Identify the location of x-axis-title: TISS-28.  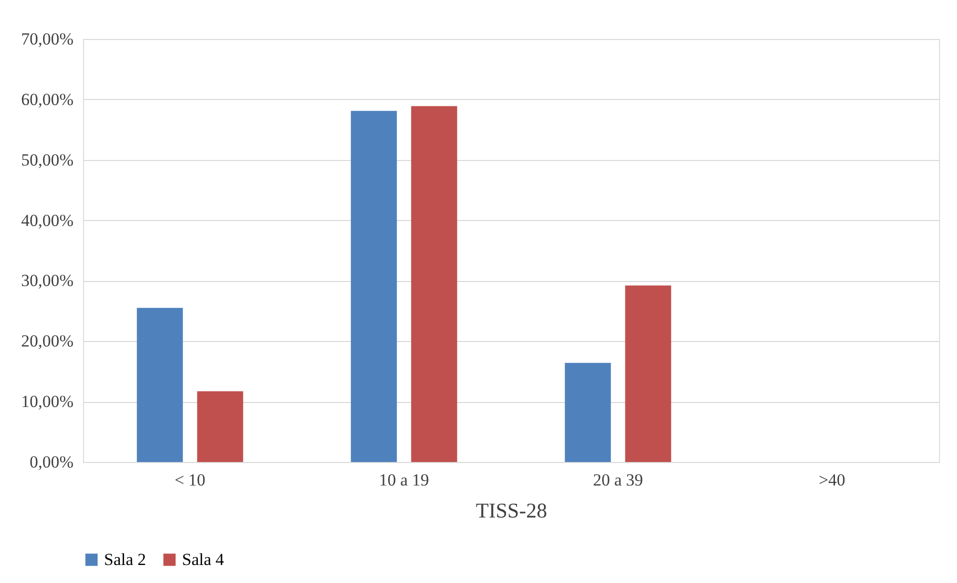
(512, 510).